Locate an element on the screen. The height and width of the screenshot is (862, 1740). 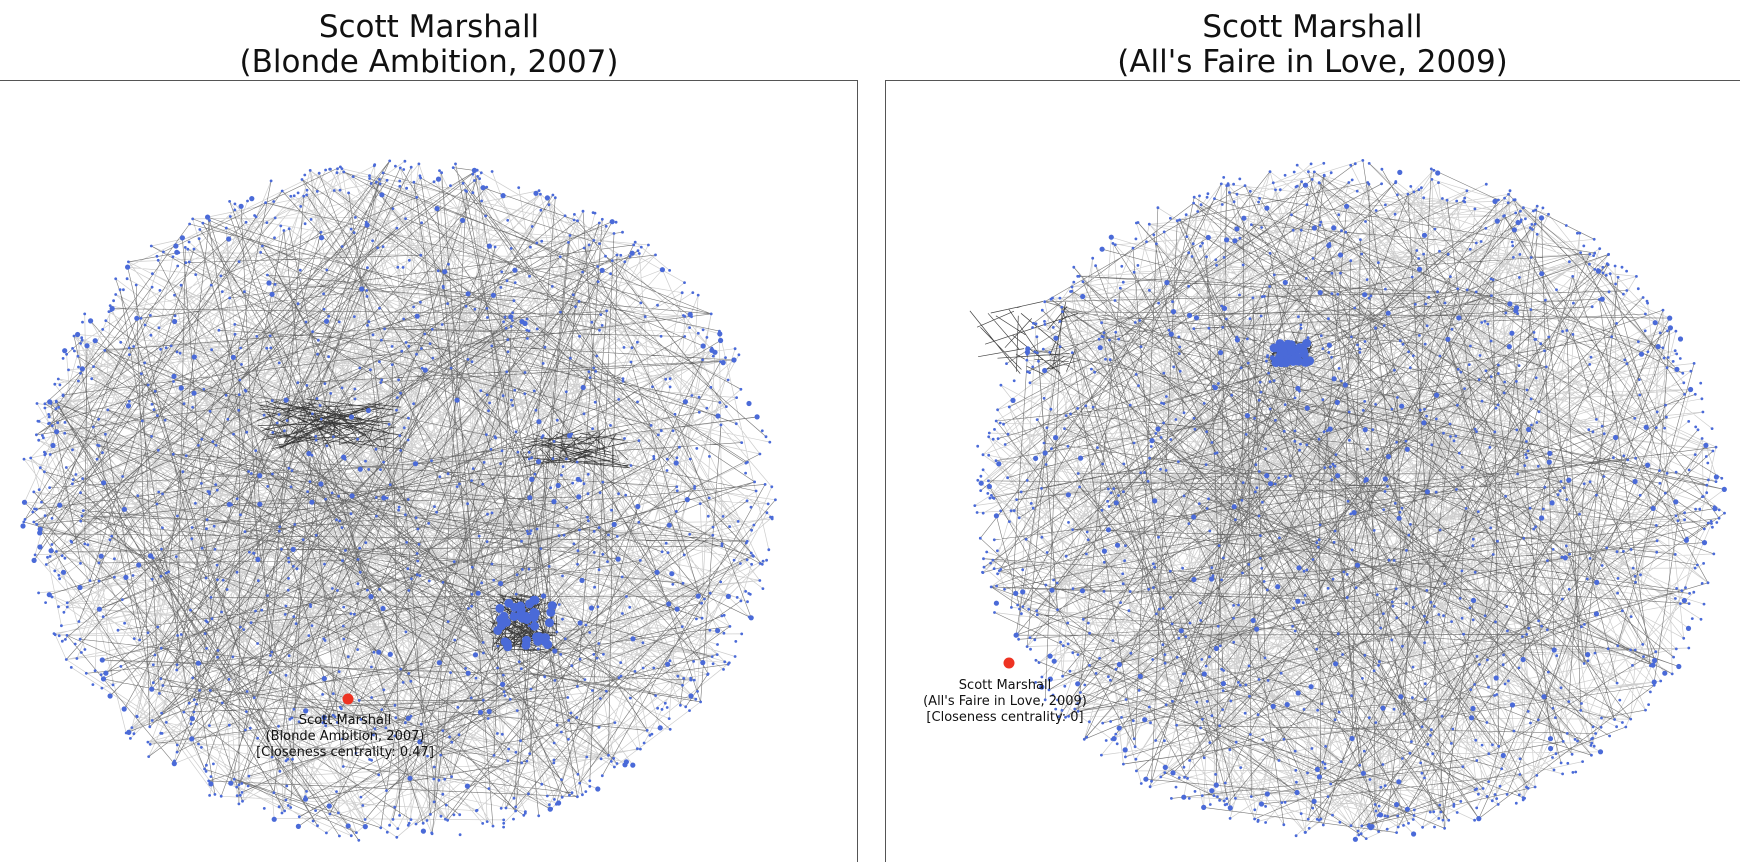
node-label-centrality: [Closeness centrality: 0] is located at coordinates (1005, 717).